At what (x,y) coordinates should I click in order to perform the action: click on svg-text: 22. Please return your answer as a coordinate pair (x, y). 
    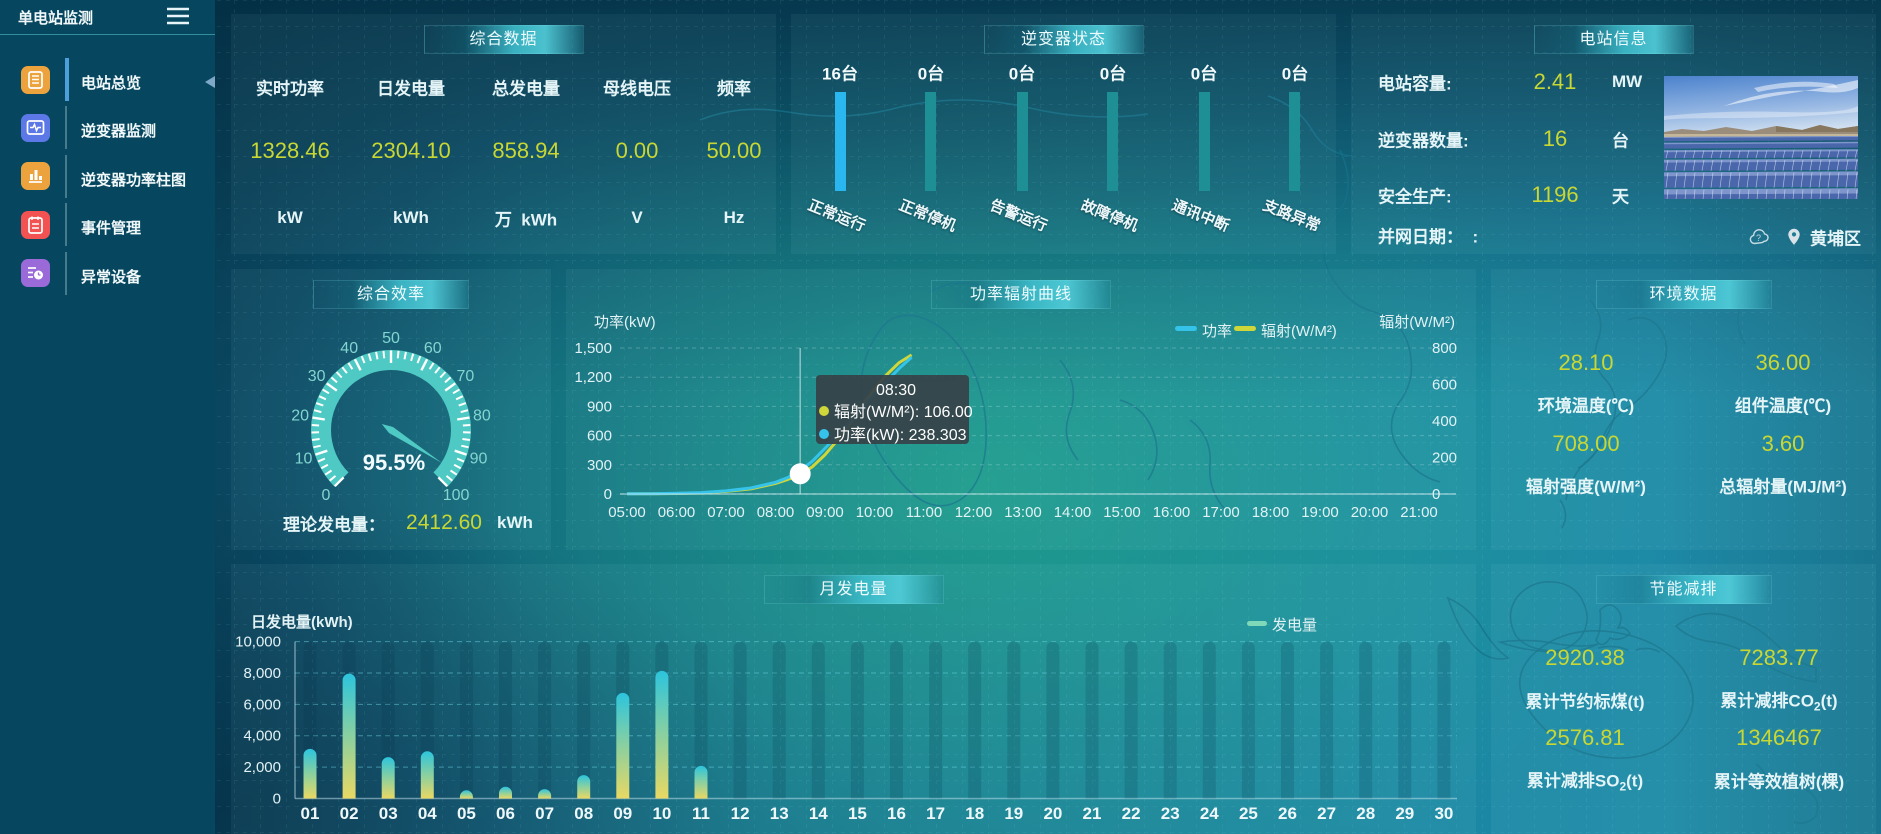
    Looking at the image, I should click on (1131, 813).